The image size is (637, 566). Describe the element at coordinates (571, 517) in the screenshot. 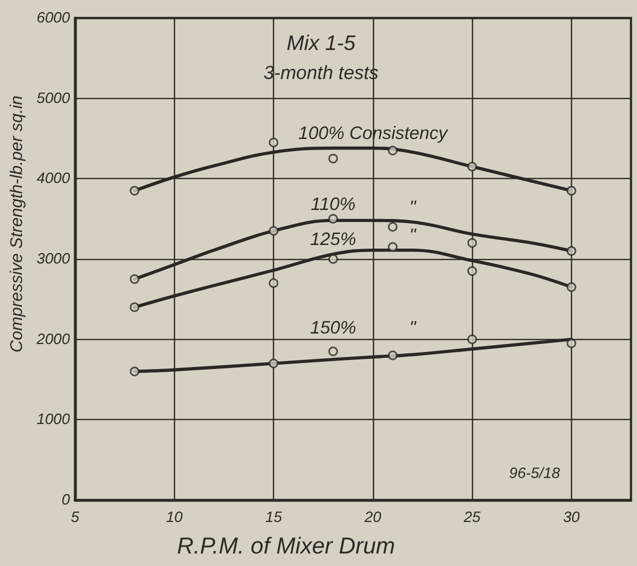

I see `x-tick-label: 30` at that location.